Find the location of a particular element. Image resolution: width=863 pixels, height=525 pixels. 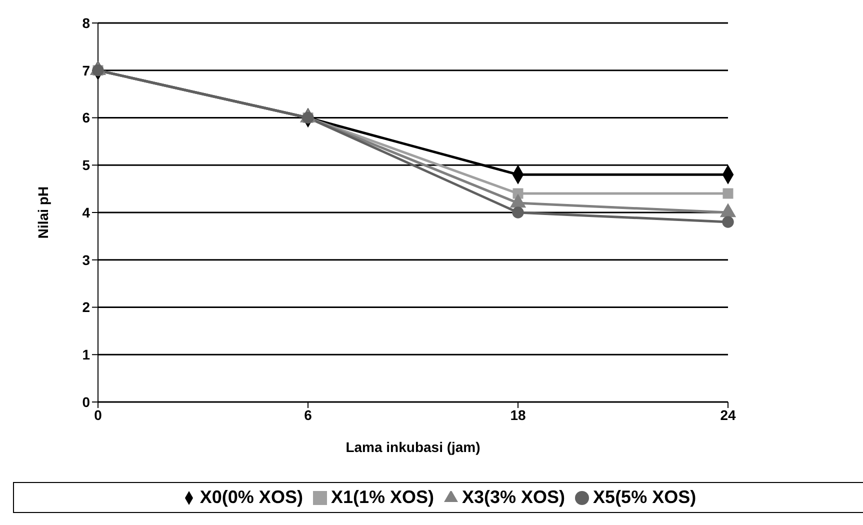

y-tick-label: 3 is located at coordinates (86, 260).